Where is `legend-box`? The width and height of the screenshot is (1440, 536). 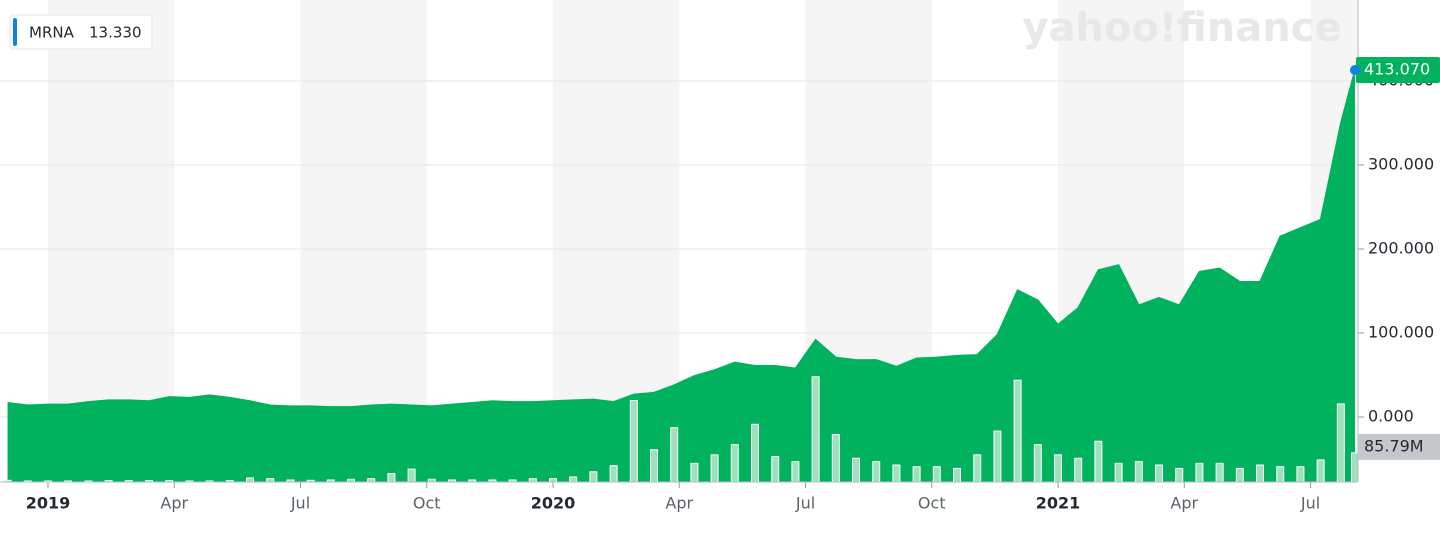
legend-box is located at coordinates (81, 32).